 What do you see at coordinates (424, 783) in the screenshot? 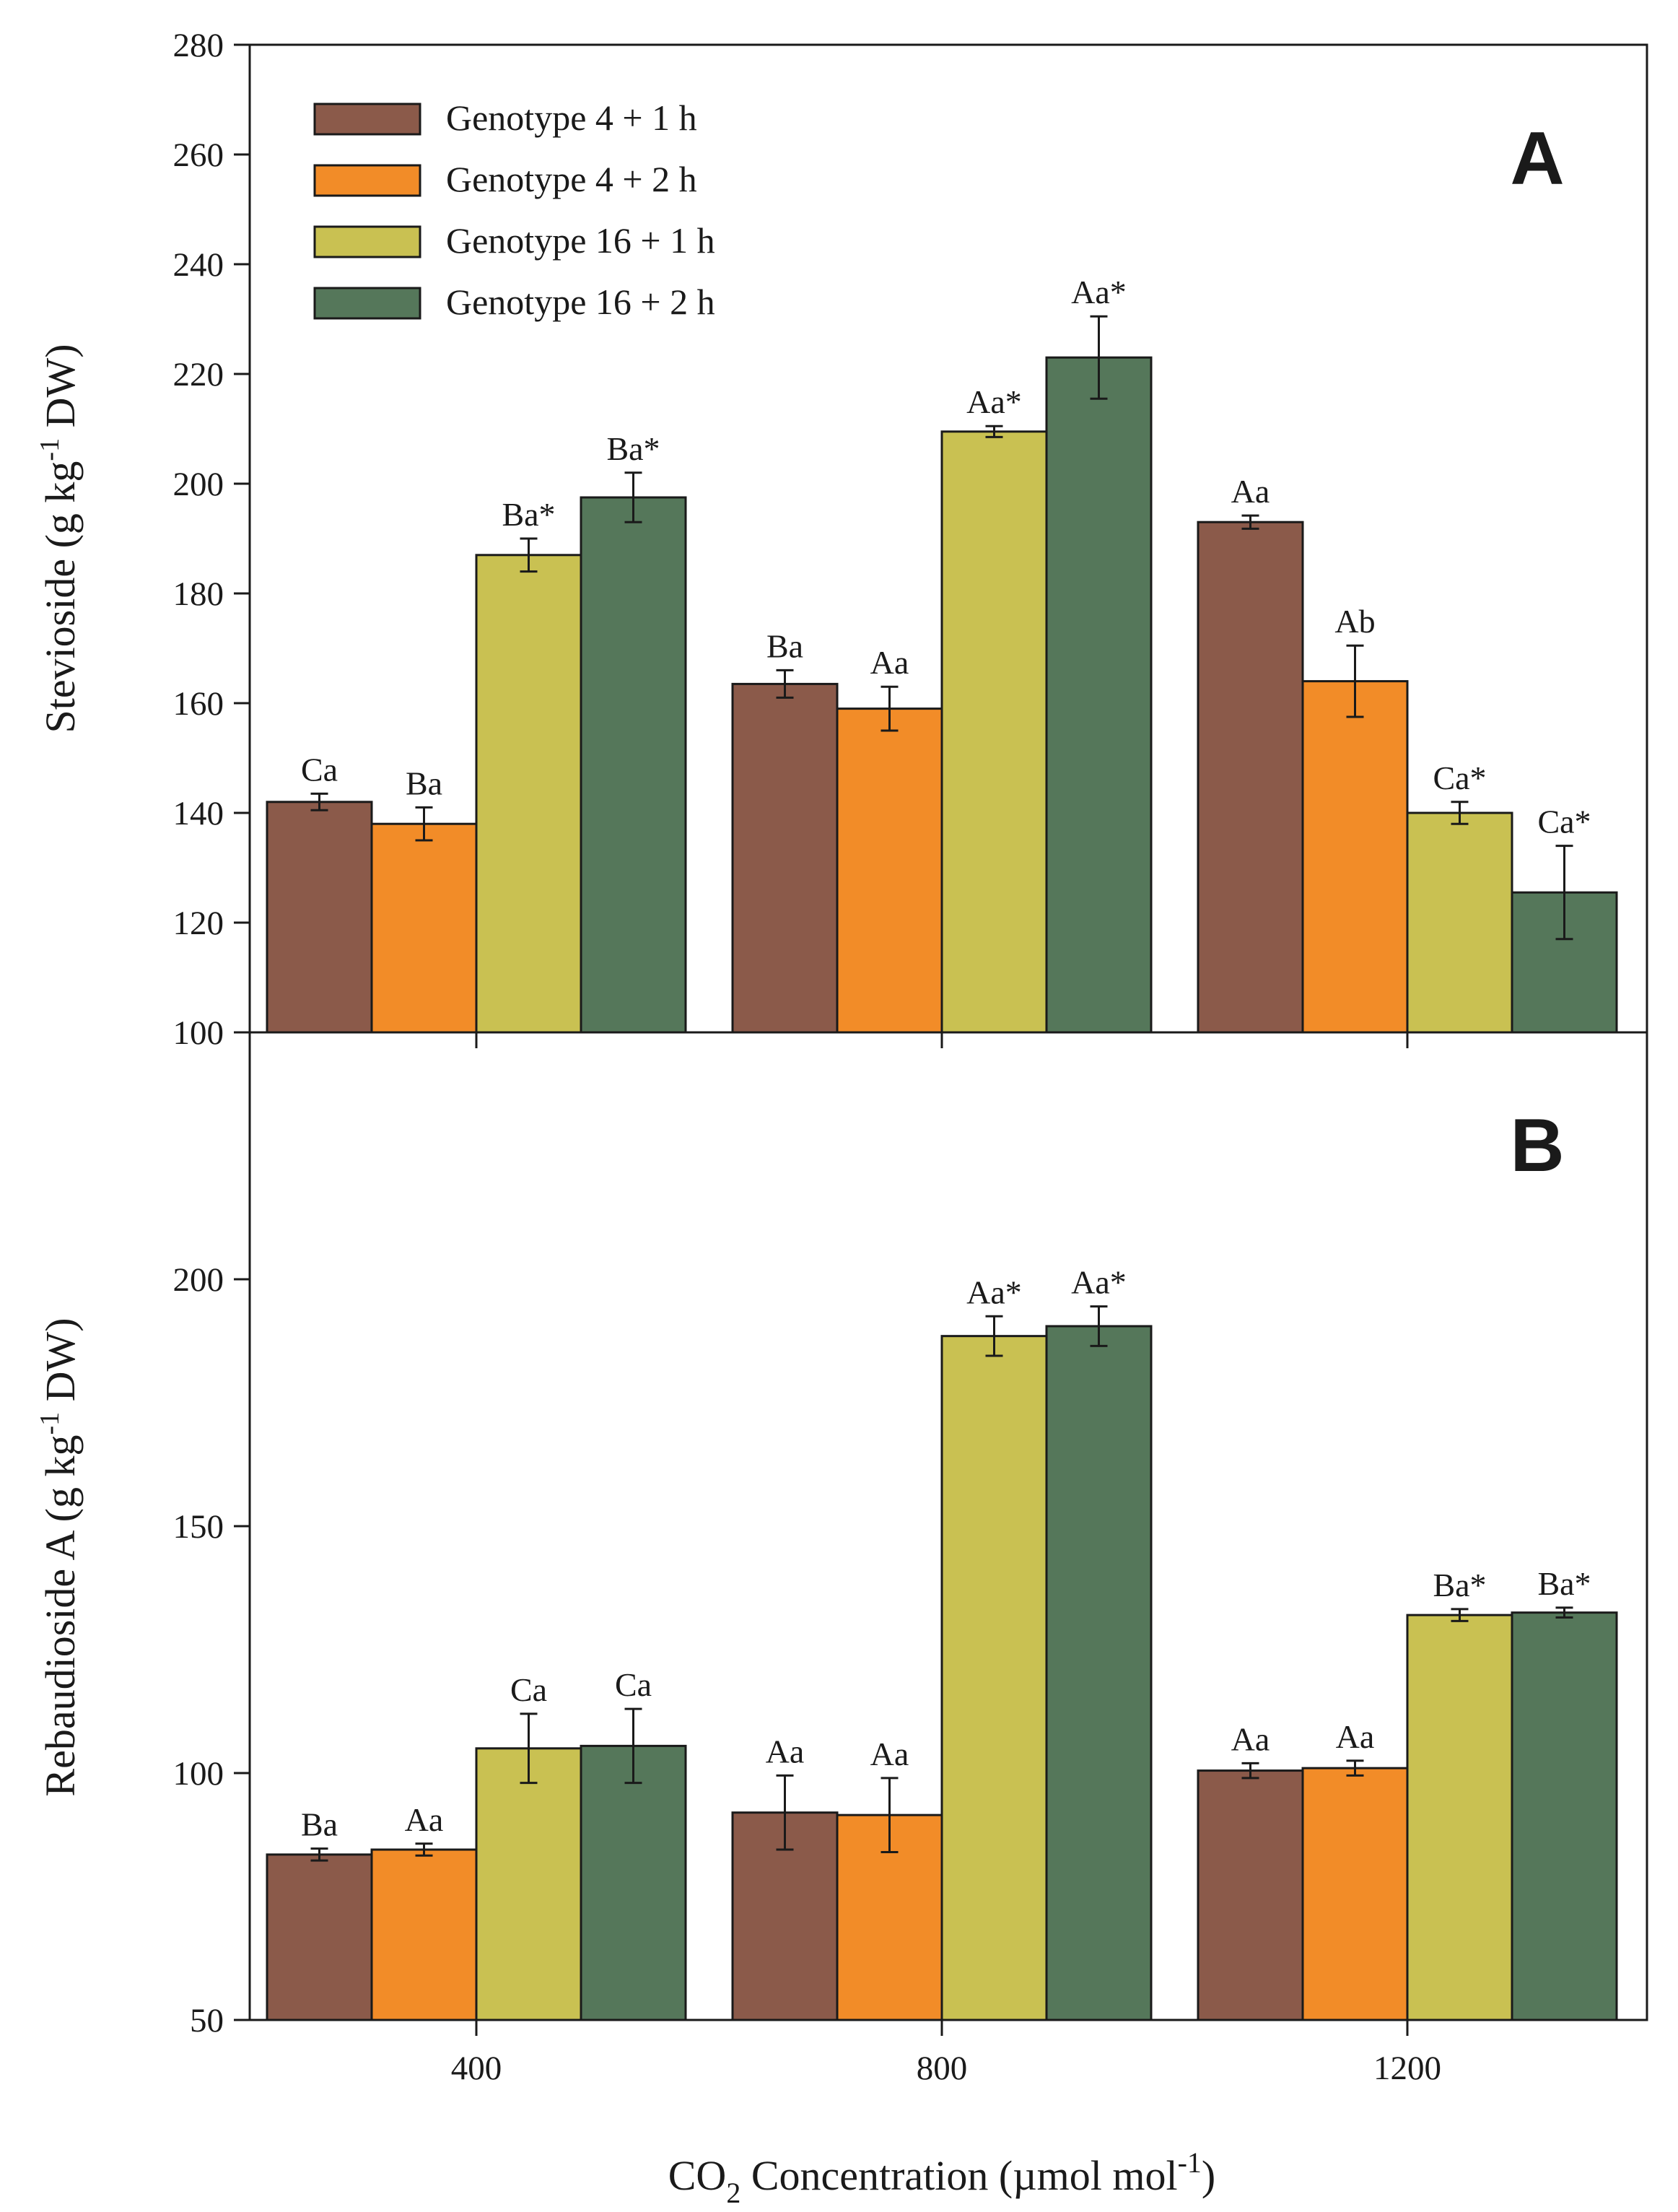
I see `bar-label-a-s1-c0: Ba` at bounding box center [424, 783].